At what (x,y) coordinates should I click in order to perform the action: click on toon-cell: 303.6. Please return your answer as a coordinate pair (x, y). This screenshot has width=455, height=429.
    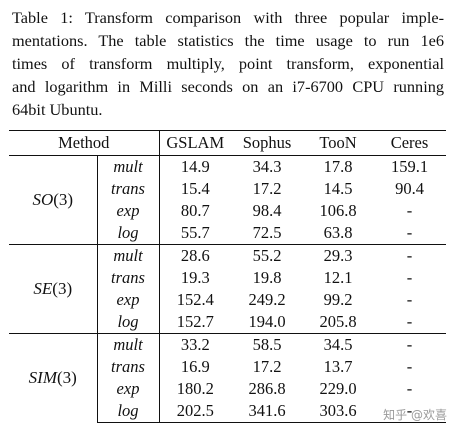
    Looking at the image, I should click on (338, 411).